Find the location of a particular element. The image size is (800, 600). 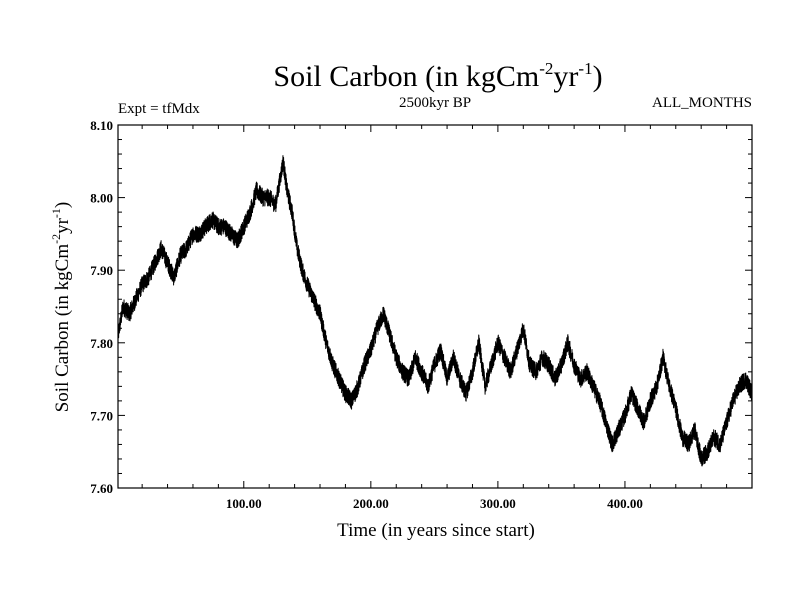

y-tick-label: 7.80 is located at coordinates (101, 343).